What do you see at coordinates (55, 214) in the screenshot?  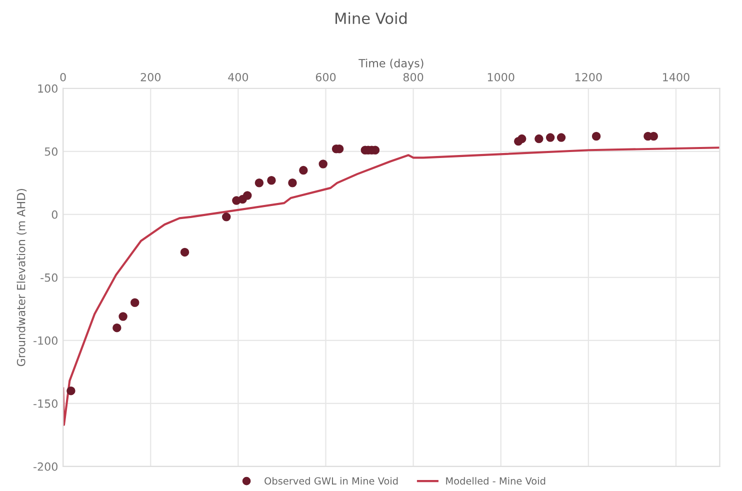 I see `y-tick-label: 0` at bounding box center [55, 214].